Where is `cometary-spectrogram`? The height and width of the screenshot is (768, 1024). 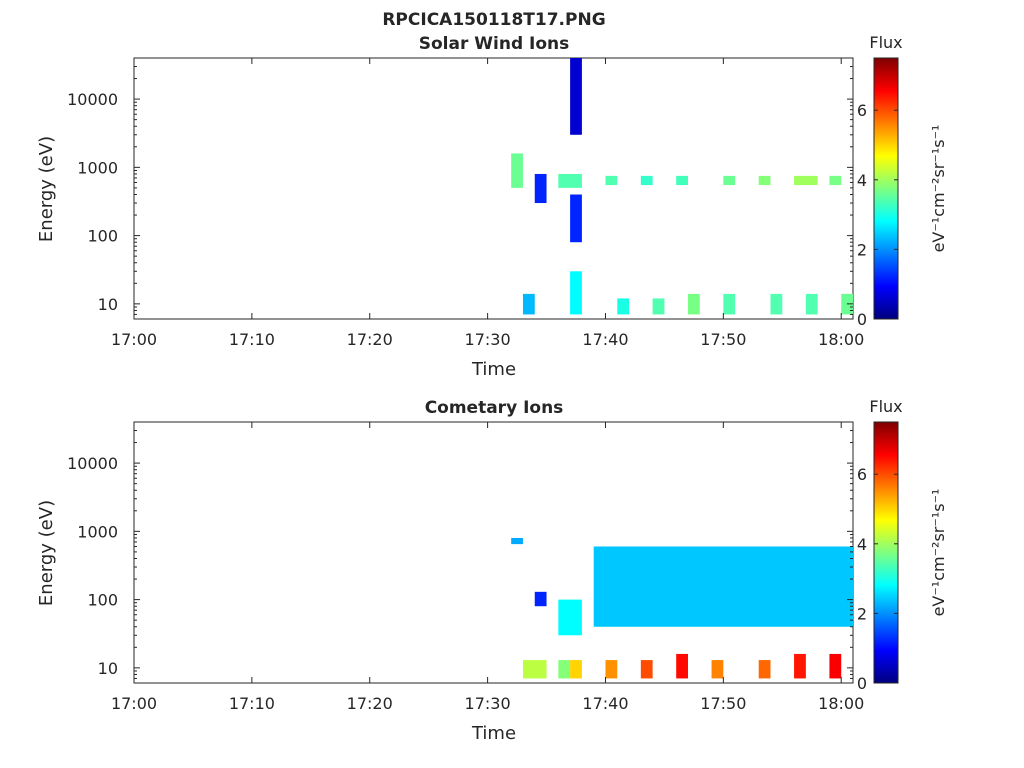
cometary-spectrogram is located at coordinates (682, 608).